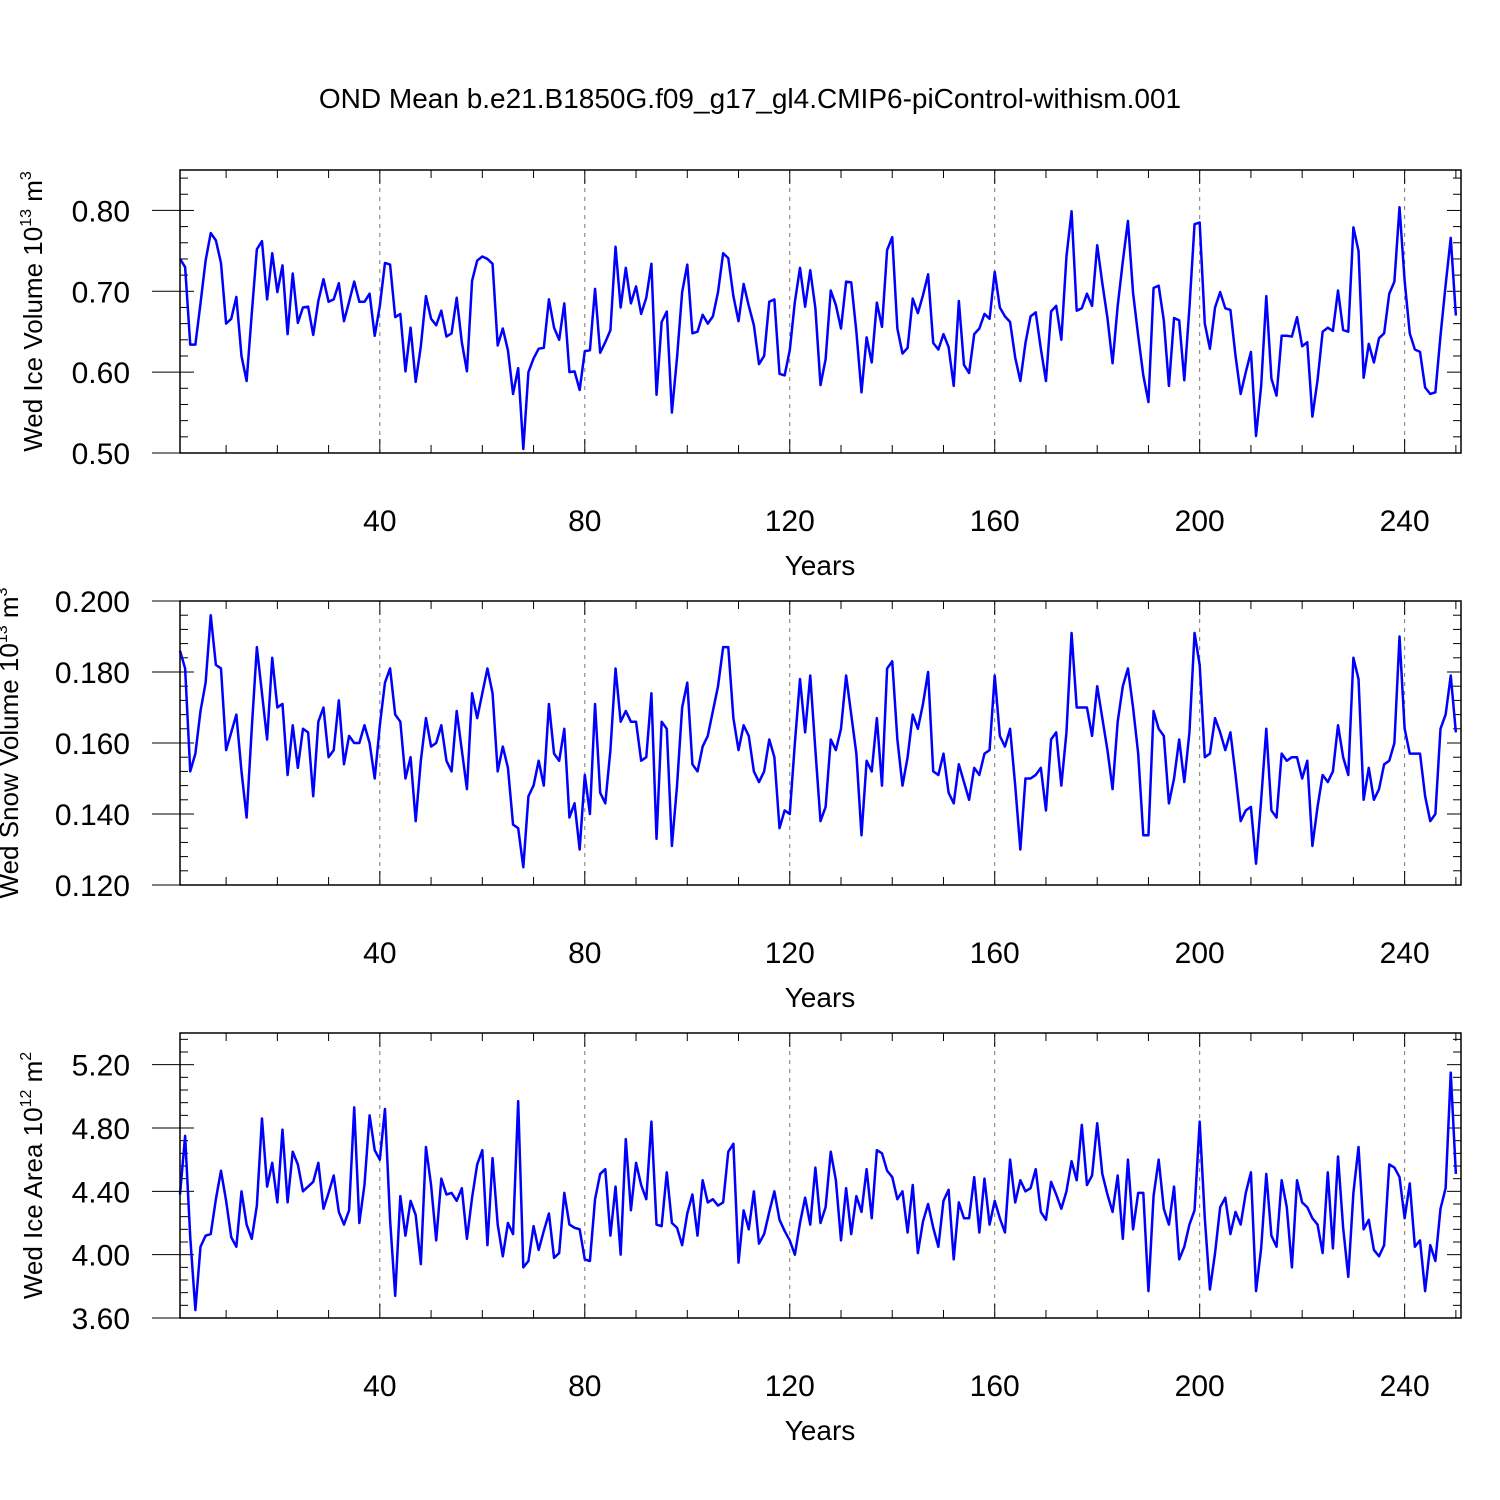 The height and width of the screenshot is (1500, 1500). I want to click on y-tick-label: 0.180, so click(92, 673).